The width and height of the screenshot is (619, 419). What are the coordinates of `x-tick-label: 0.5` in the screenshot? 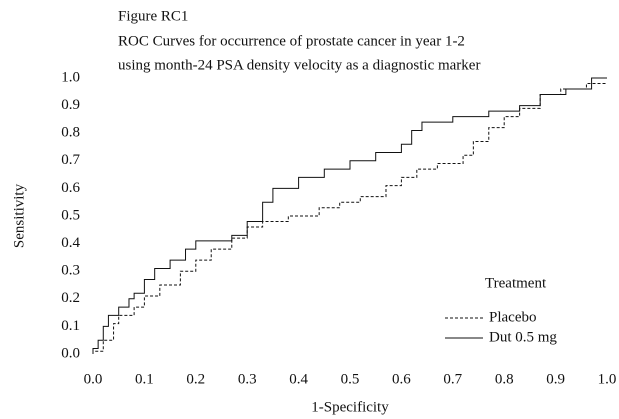 It's located at (350, 379).